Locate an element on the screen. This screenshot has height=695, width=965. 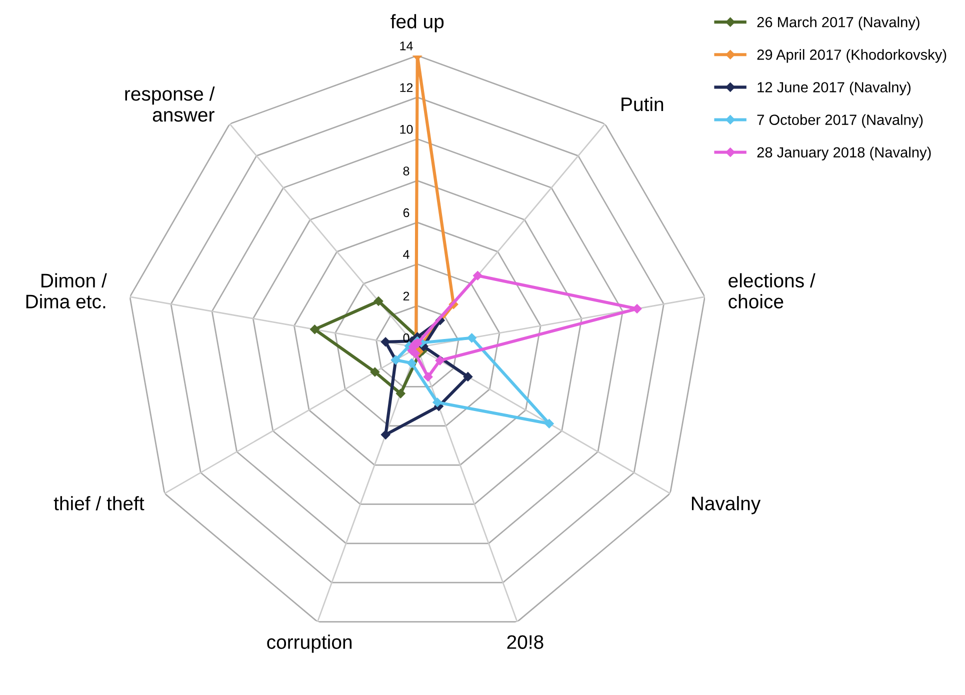
legend-label: 7 October 2017 (Navalny) is located at coordinates (840, 121).